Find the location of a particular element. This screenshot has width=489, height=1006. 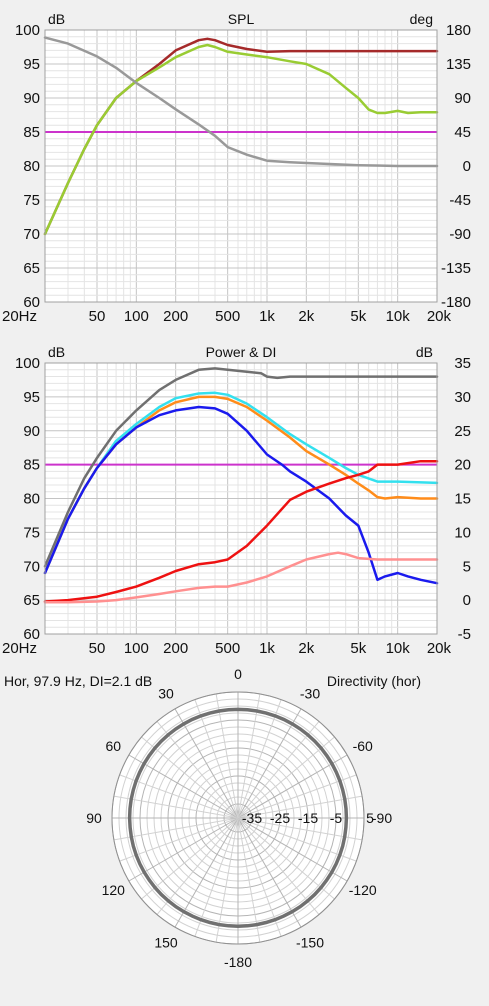

polar-series-curve is located at coordinates (238, 817).